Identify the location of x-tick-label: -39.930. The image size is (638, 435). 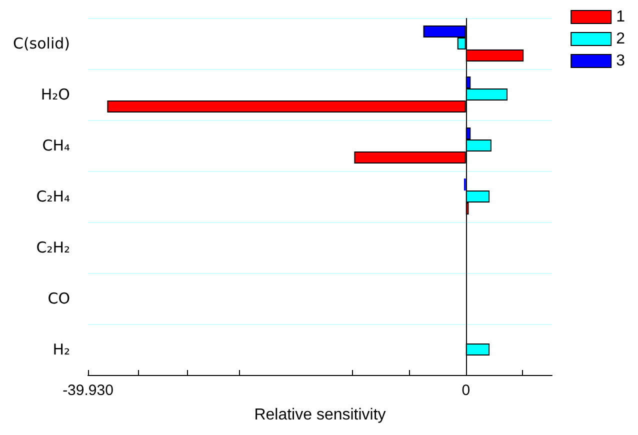
(88, 390).